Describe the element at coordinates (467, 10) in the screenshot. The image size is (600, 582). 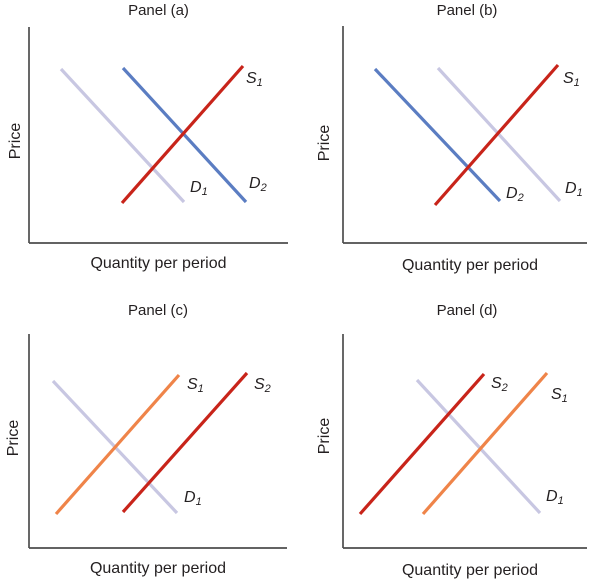
I see `panel-b-title: Panel (b)` at that location.